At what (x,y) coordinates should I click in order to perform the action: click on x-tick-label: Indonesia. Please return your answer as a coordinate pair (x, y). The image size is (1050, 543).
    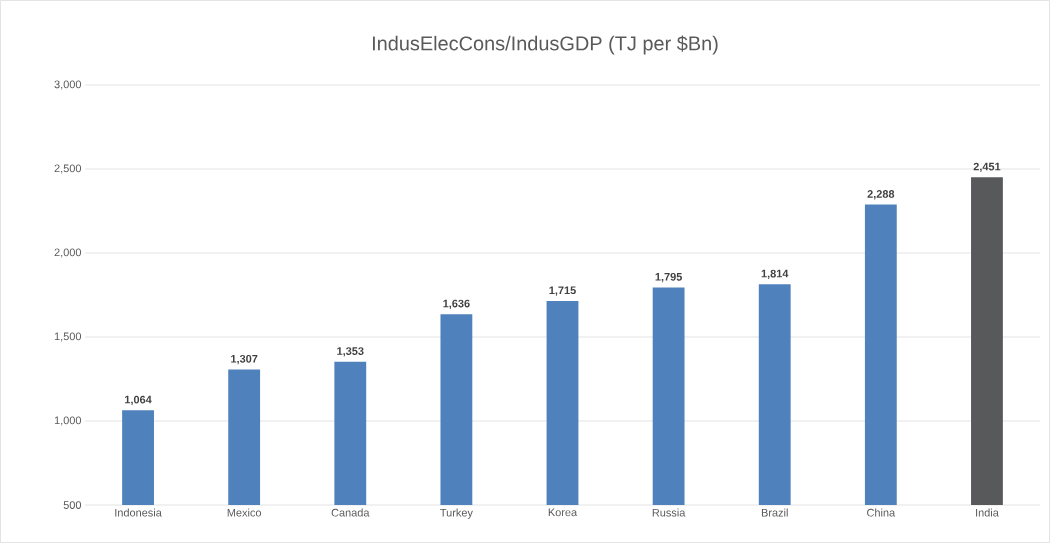
    Looking at the image, I should click on (138, 512).